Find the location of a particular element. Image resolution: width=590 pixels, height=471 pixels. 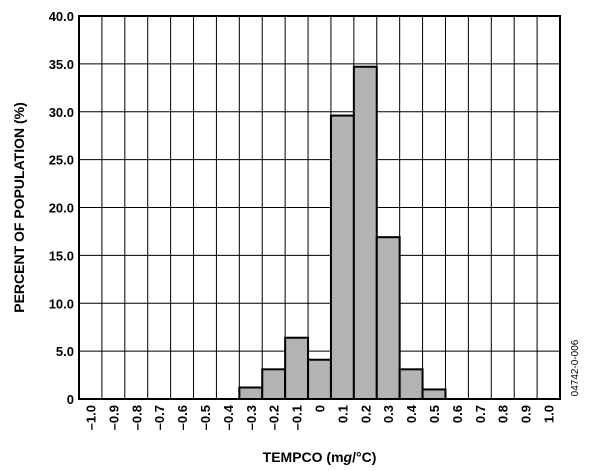

y-tick-label: 35.0 is located at coordinates (61, 64).